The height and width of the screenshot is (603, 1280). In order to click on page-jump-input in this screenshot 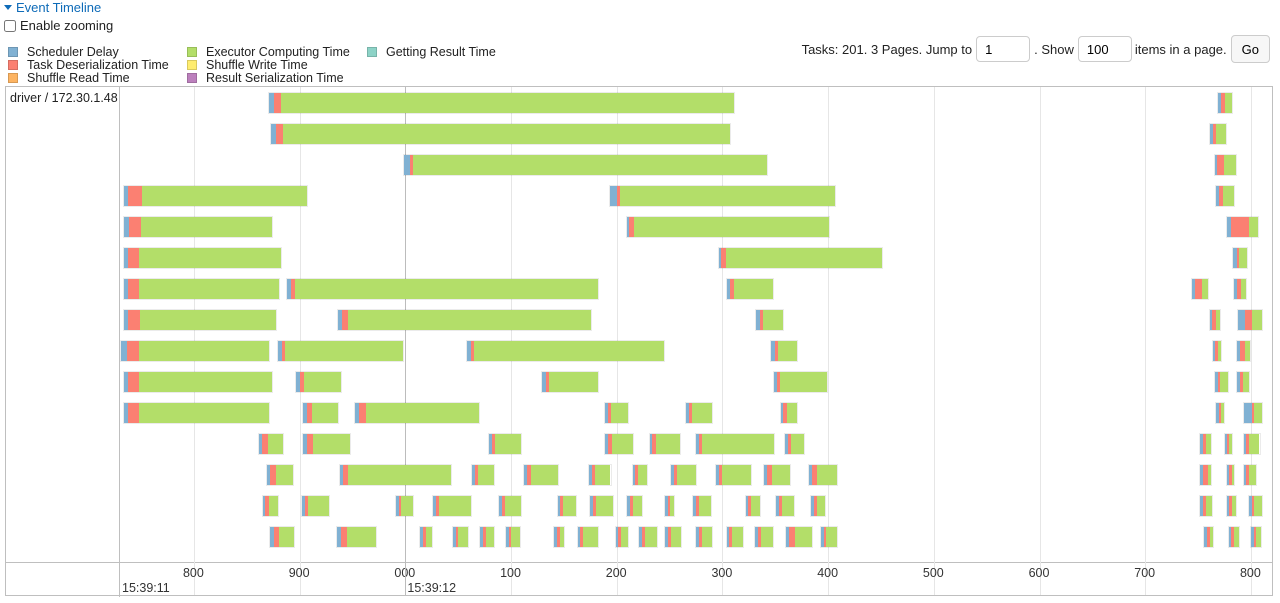, I will do `click(1003, 49)`.